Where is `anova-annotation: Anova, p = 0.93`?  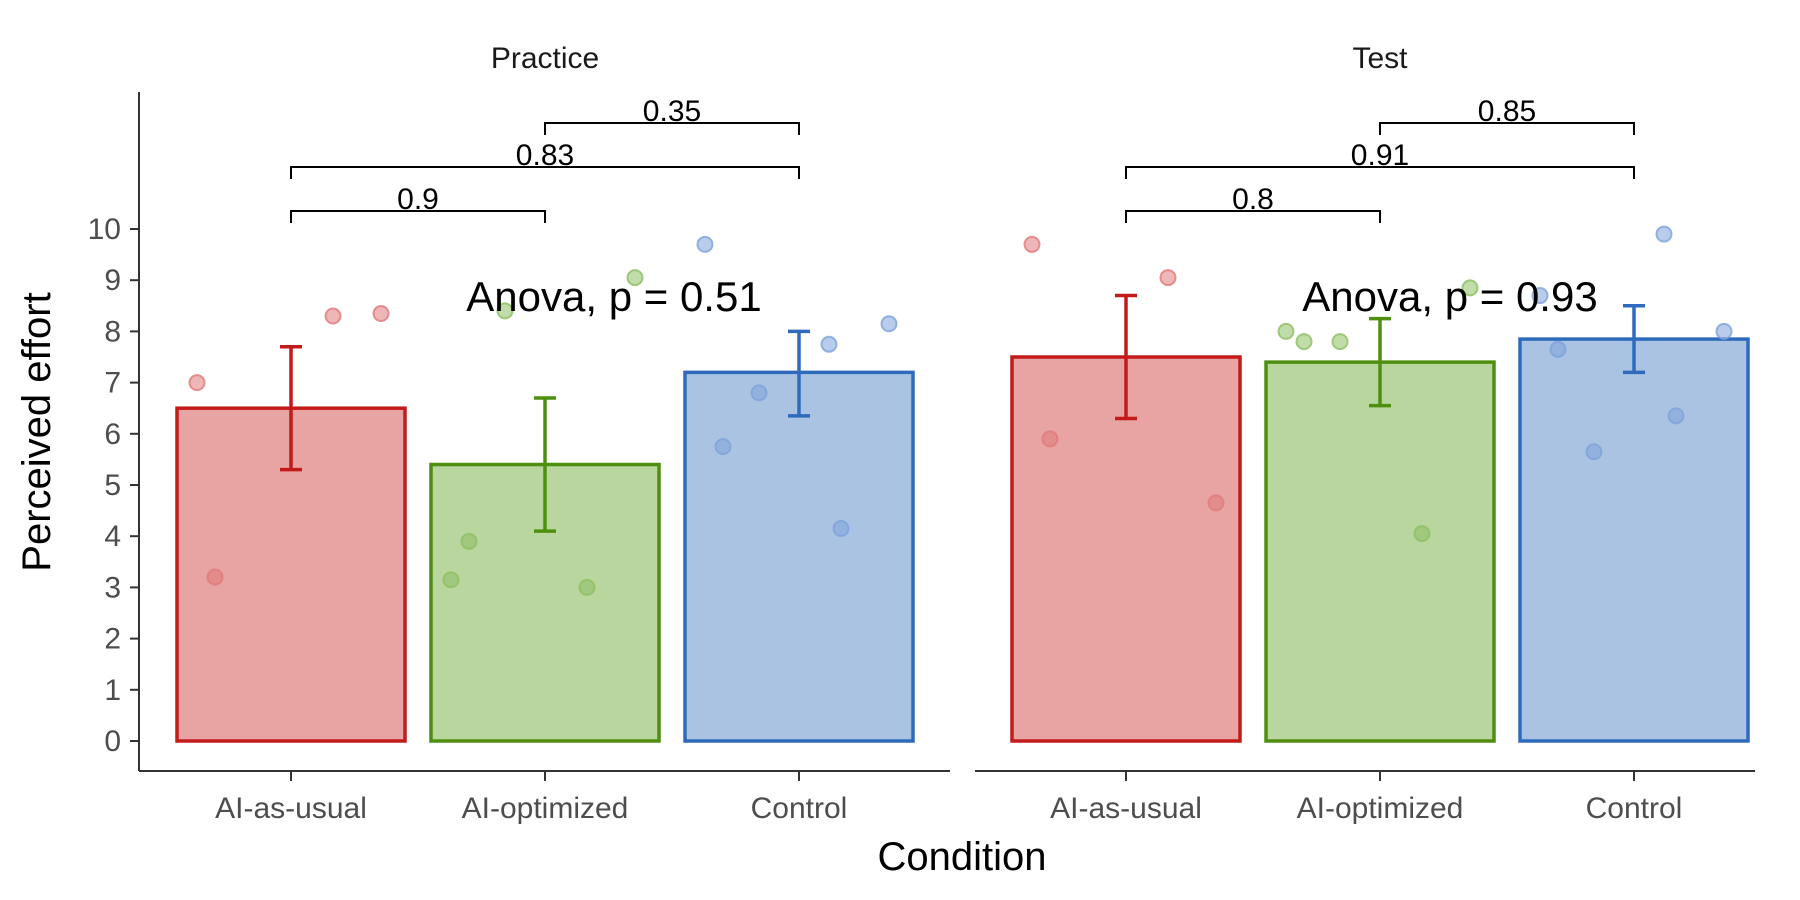
anova-annotation: Anova, p = 0.93 is located at coordinates (1449, 296).